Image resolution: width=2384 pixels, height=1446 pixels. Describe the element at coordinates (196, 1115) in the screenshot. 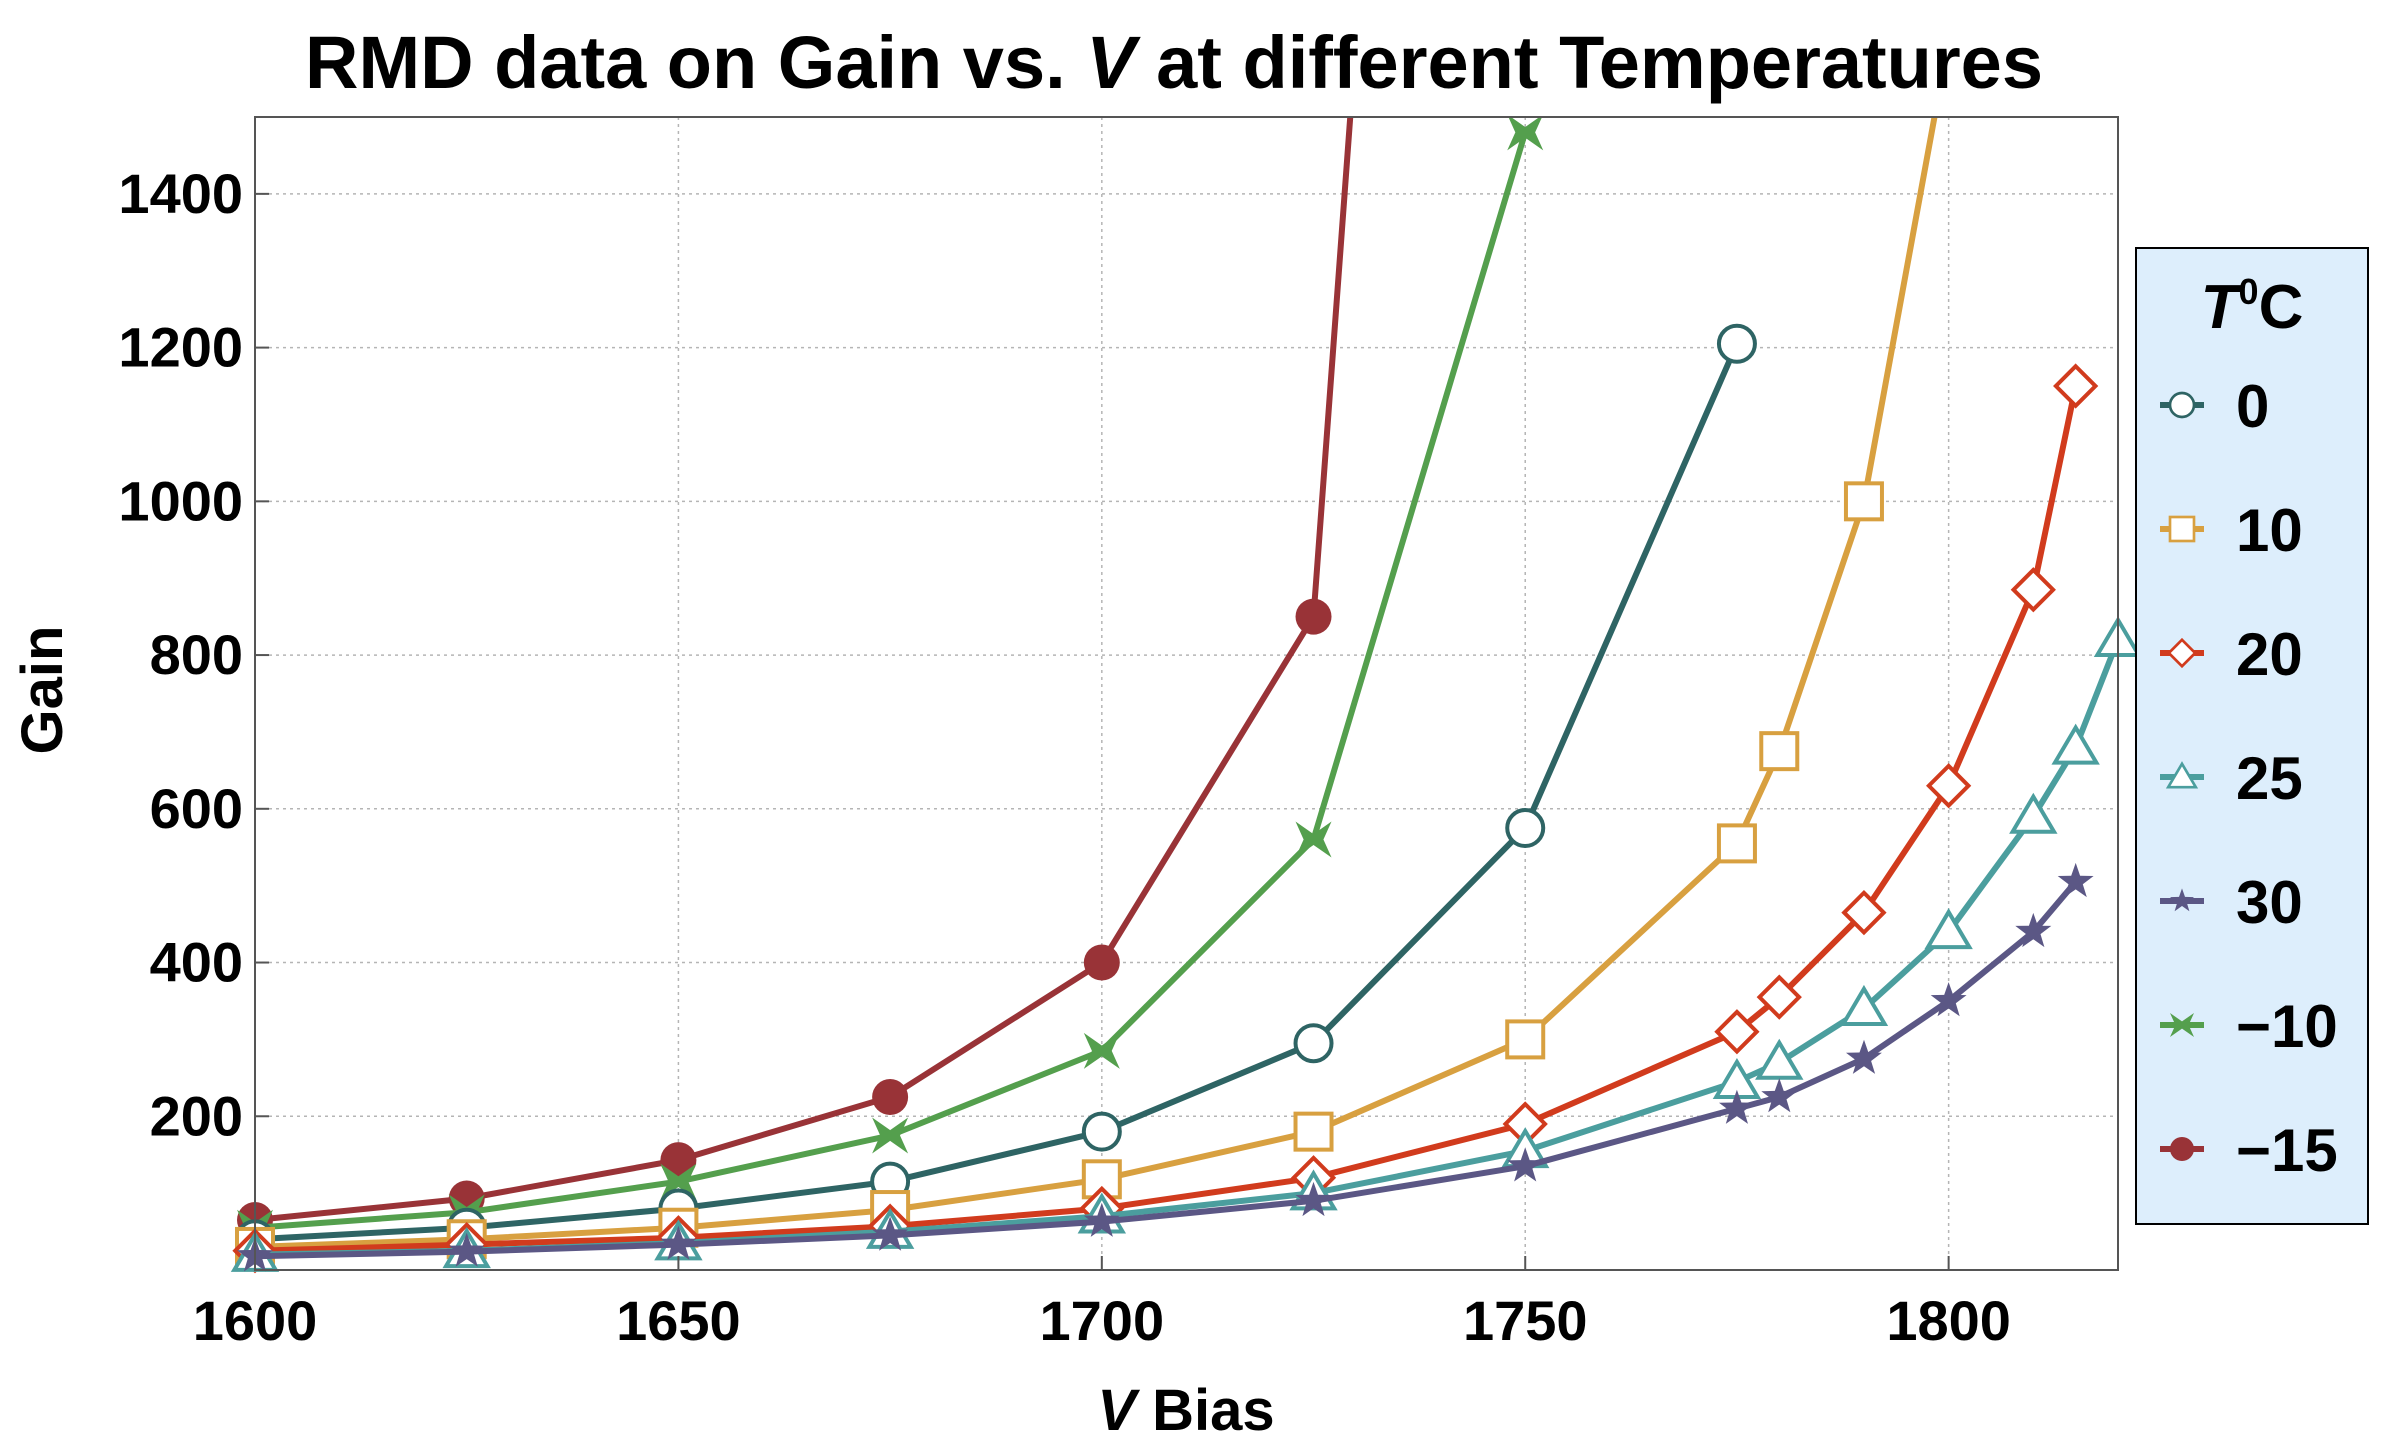

I see `y-tick-label: 200` at that location.